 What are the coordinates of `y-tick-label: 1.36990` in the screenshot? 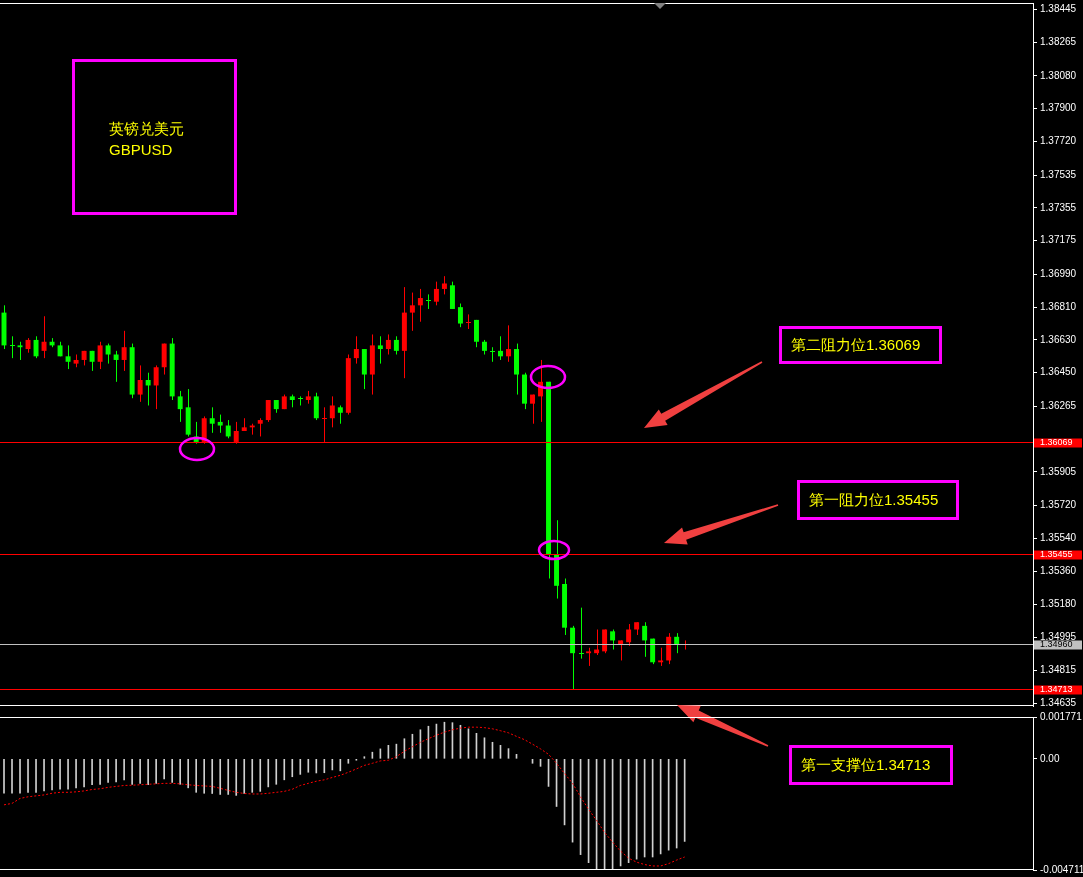 It's located at (1058, 274).